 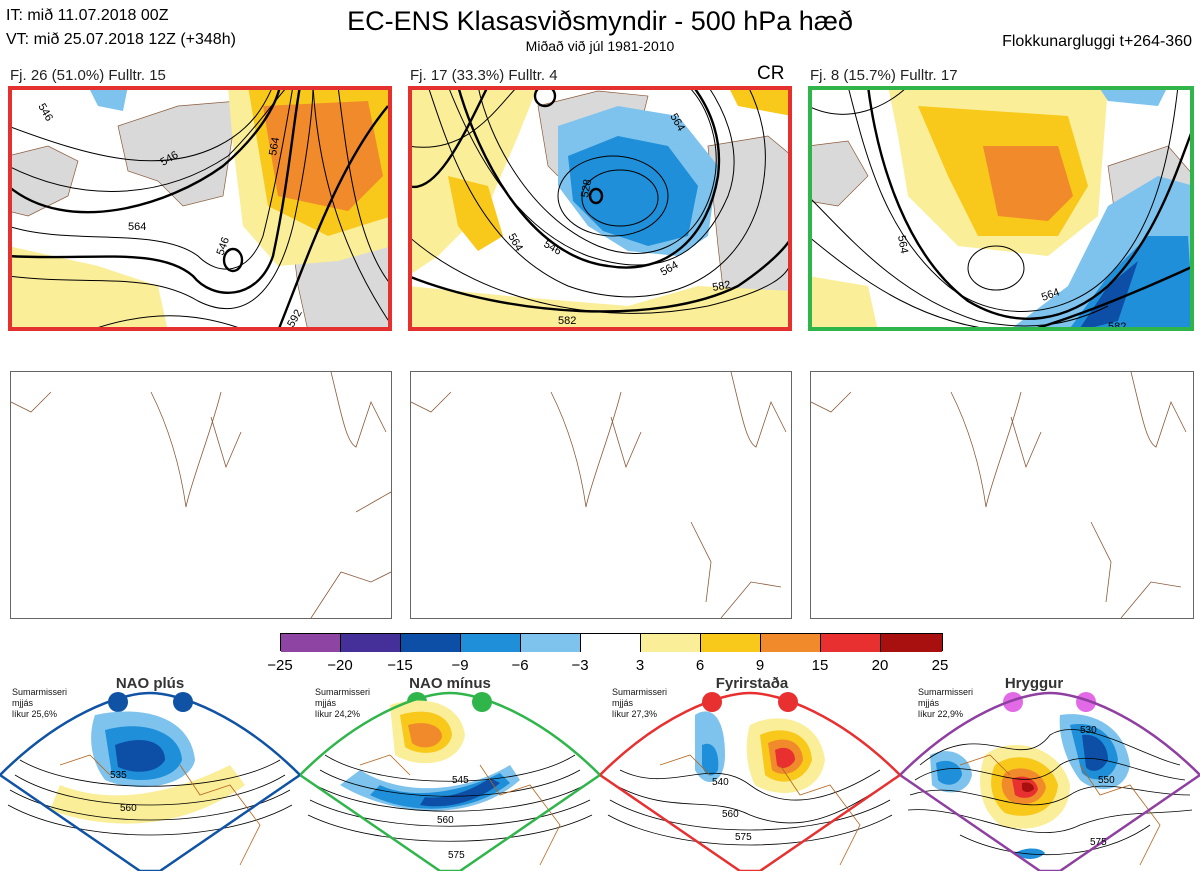 What do you see at coordinates (23, 703) in the screenshot?
I see `regime-1-months: mjjás` at bounding box center [23, 703].